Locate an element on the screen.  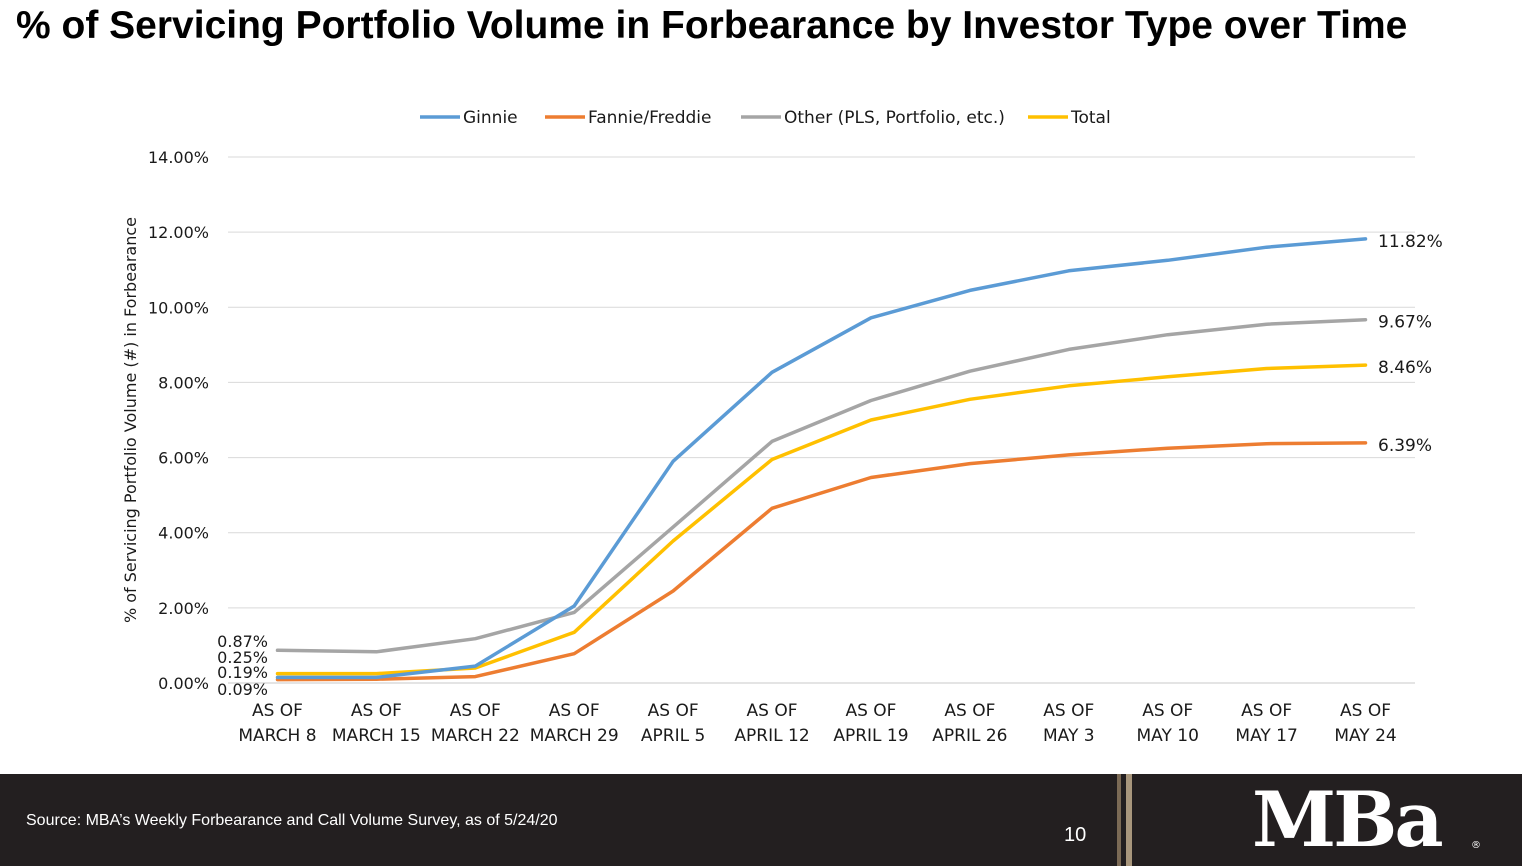
x-tick-label: AS OF APRIL 5 is located at coordinates (673, 723).